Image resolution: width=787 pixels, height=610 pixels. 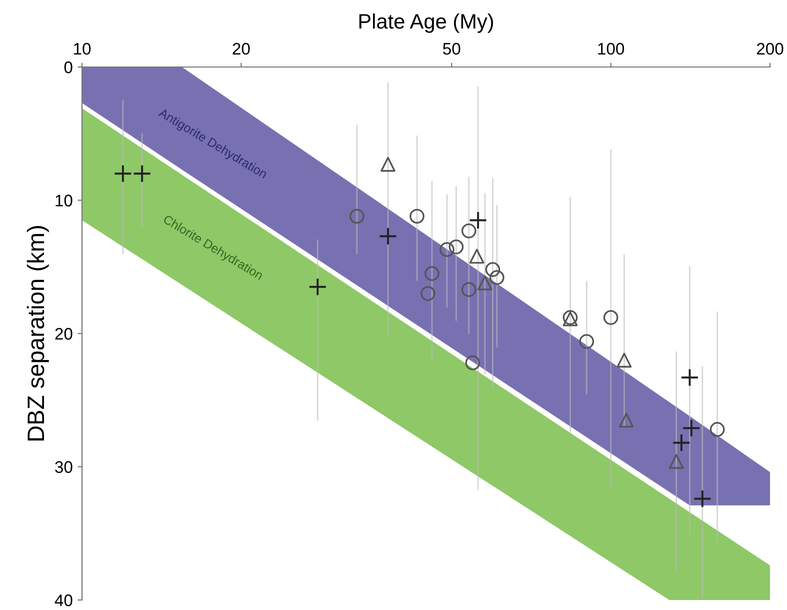 What do you see at coordinates (770, 48) in the screenshot?
I see `x-tick-label: 200` at bounding box center [770, 48].